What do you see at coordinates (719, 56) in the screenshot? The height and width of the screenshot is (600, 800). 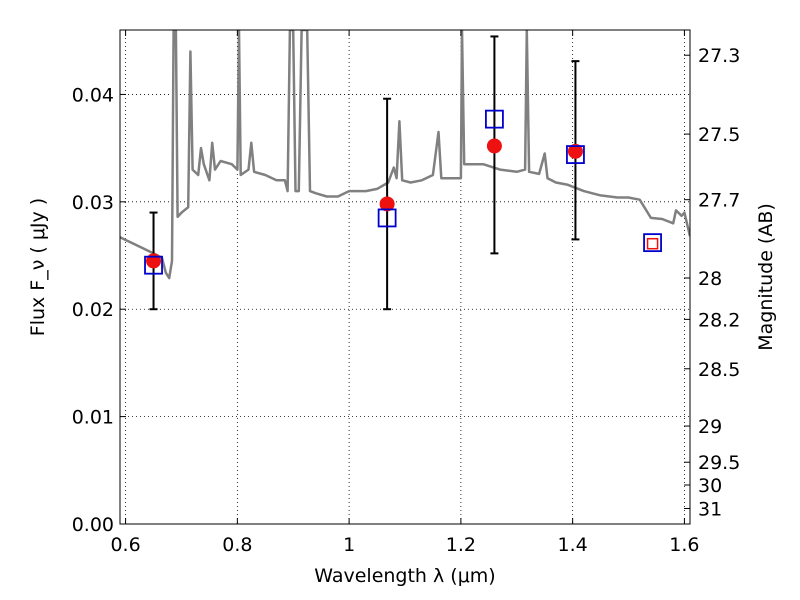 I see `y2-tick-label: 27.3` at bounding box center [719, 56].